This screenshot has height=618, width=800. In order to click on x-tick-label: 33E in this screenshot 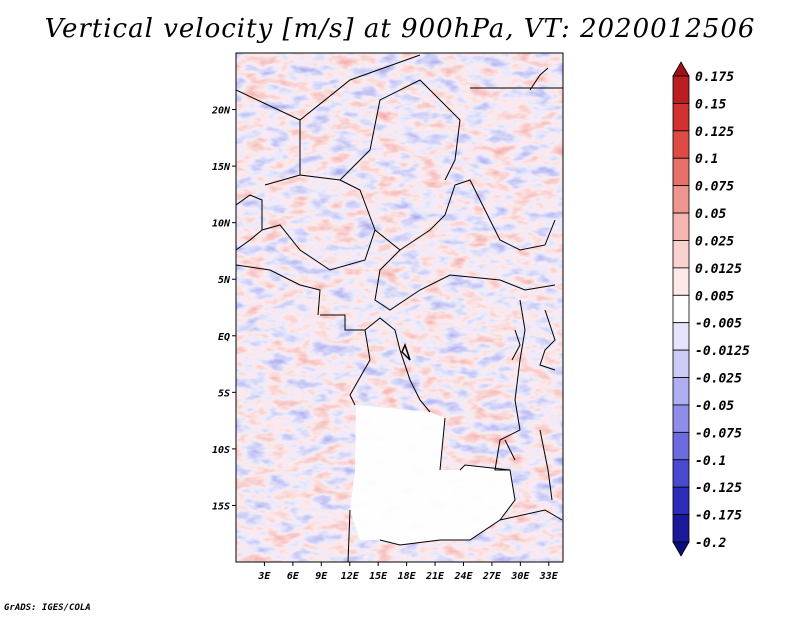, I will do `click(549, 576)`.